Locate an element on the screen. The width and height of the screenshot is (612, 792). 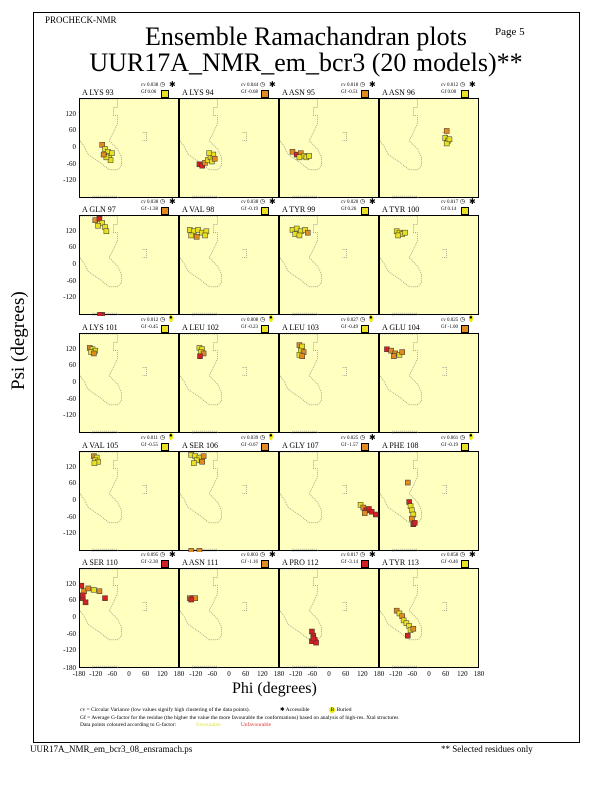
gf-value: Gf -1.57 is located at coordinates (349, 445).